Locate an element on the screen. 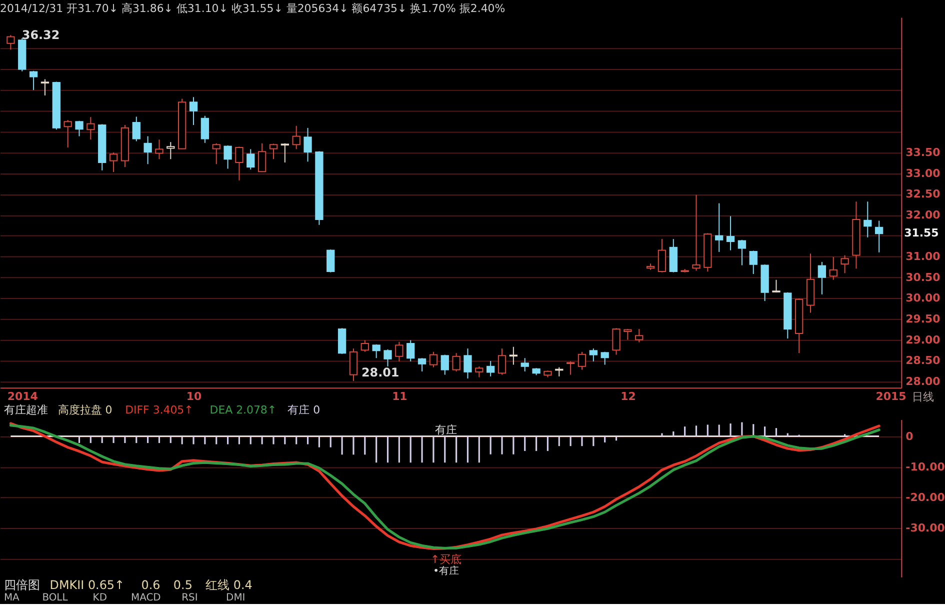 Image resolution: width=945 pixels, height=609 pixels. y-tick-label: -20.00 is located at coordinates (925, 497).